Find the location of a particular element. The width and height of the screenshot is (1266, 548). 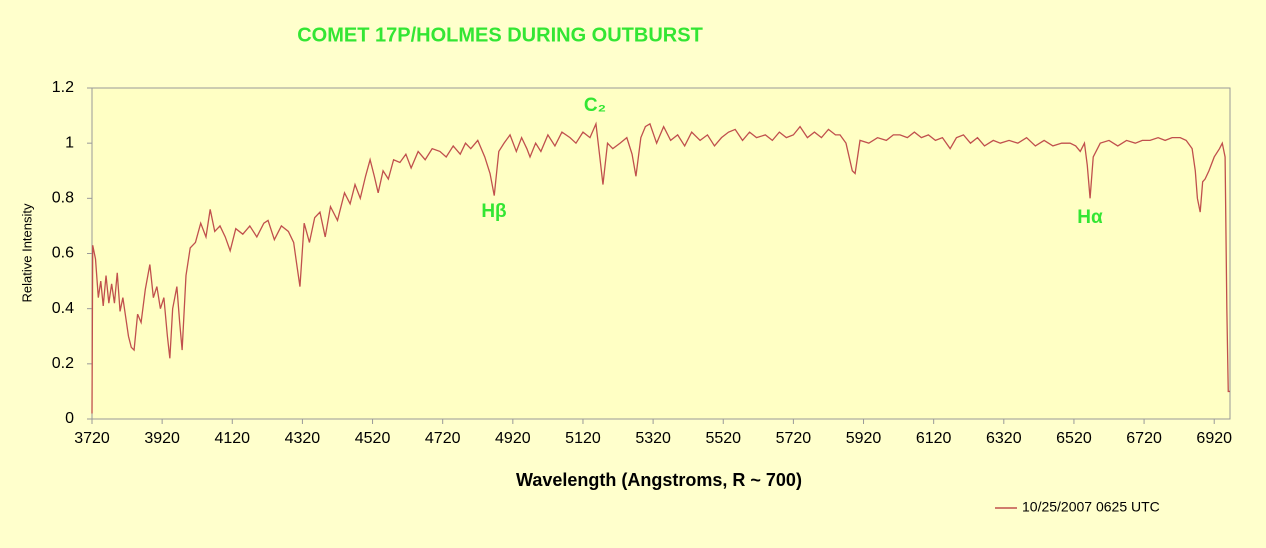

y-tick-label: 0.6 is located at coordinates (63, 253).